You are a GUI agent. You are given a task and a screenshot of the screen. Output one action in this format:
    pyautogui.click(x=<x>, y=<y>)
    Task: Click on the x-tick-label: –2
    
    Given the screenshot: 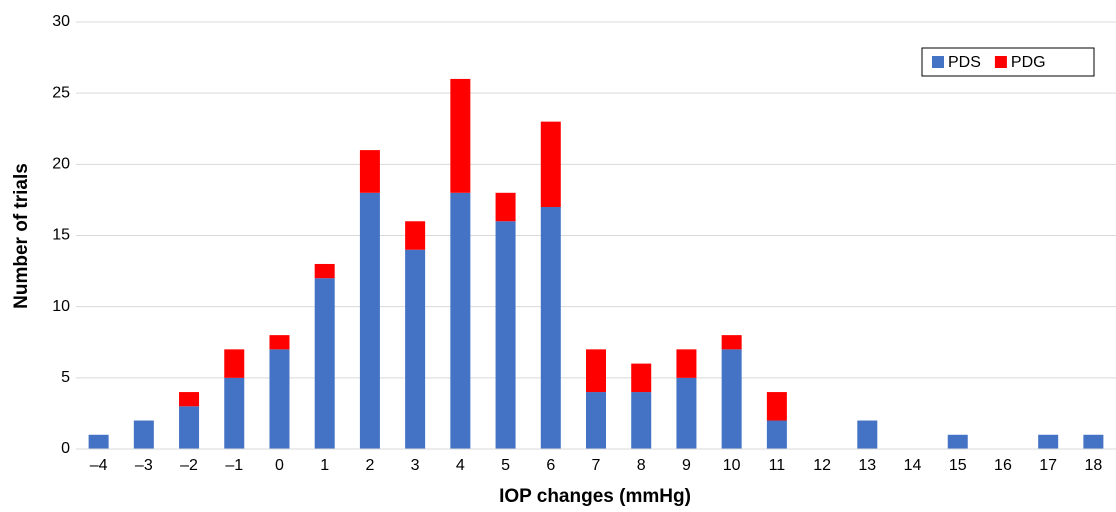 What is the action you would take?
    pyautogui.click(x=189, y=465)
    